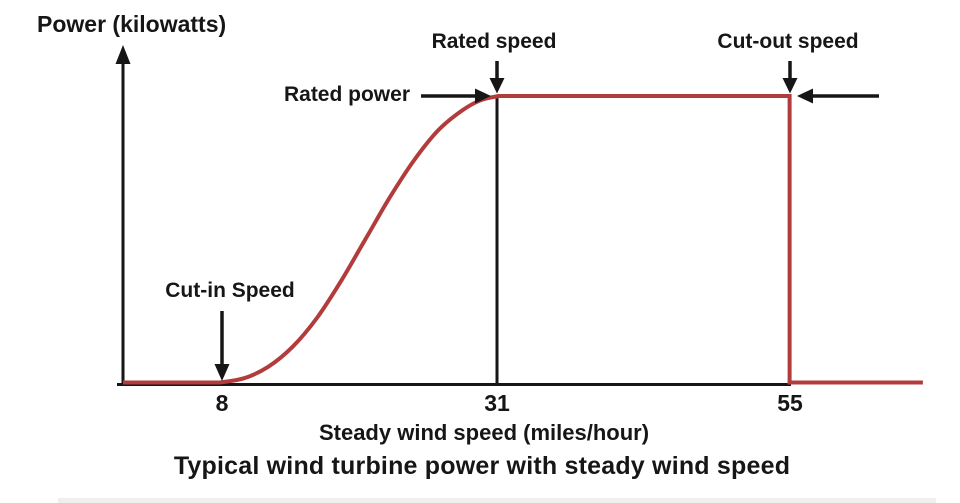  What do you see at coordinates (484, 432) in the screenshot?
I see `x-axis-label: Steady wind speed (miles/hour)` at bounding box center [484, 432].